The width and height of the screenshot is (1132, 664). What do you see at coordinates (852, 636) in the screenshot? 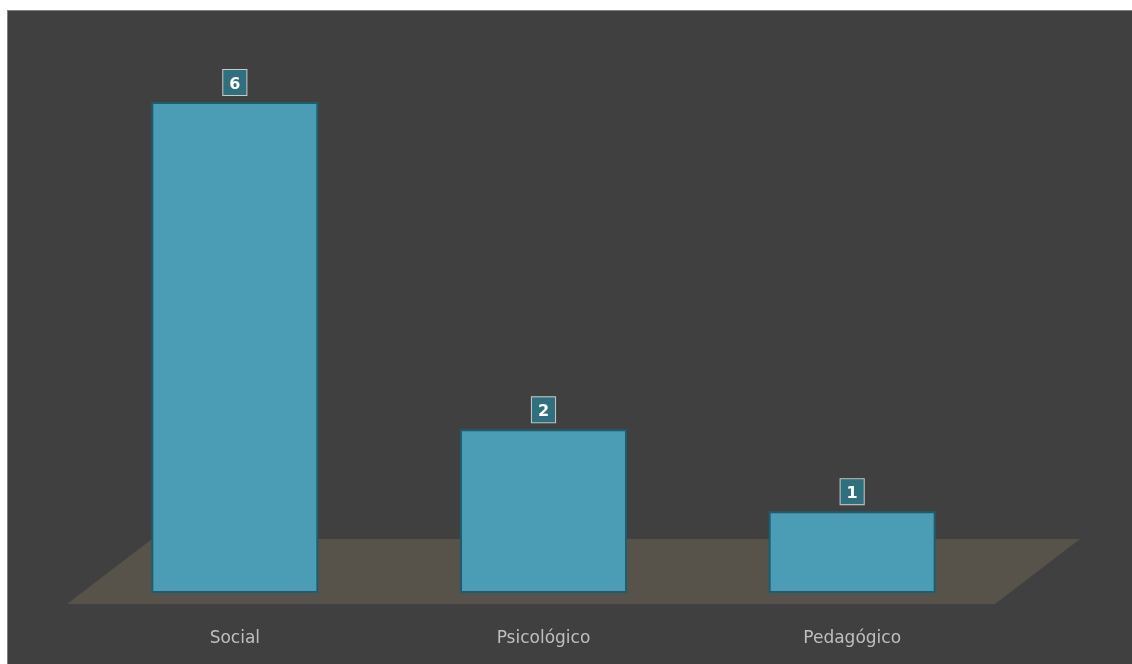
I see `x-tick-label: Pedagógico` at bounding box center [852, 636].